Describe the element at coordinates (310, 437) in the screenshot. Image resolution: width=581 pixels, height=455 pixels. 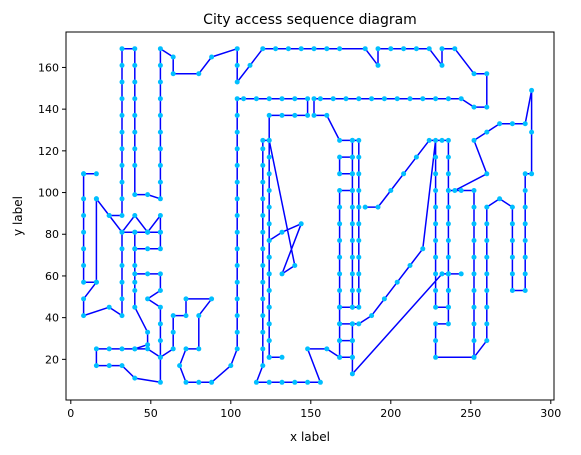
I see `x-axis-label: x label` at that location.